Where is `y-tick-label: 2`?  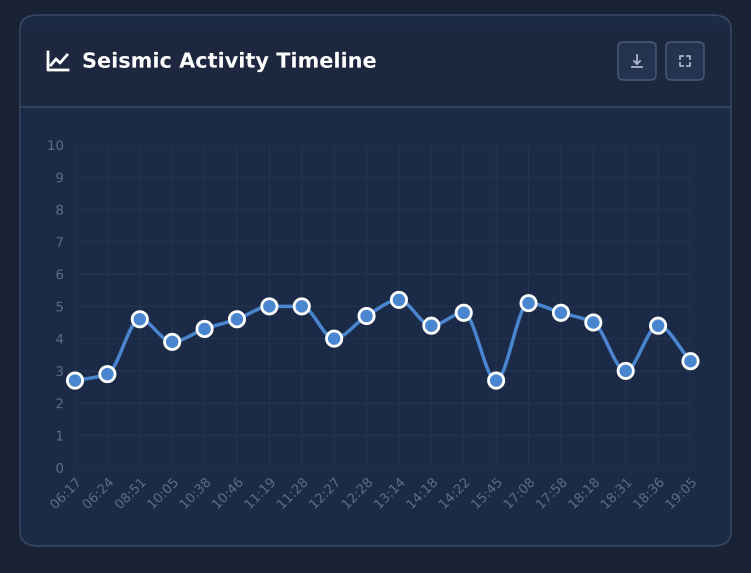 y-tick-label: 2 is located at coordinates (59, 403).